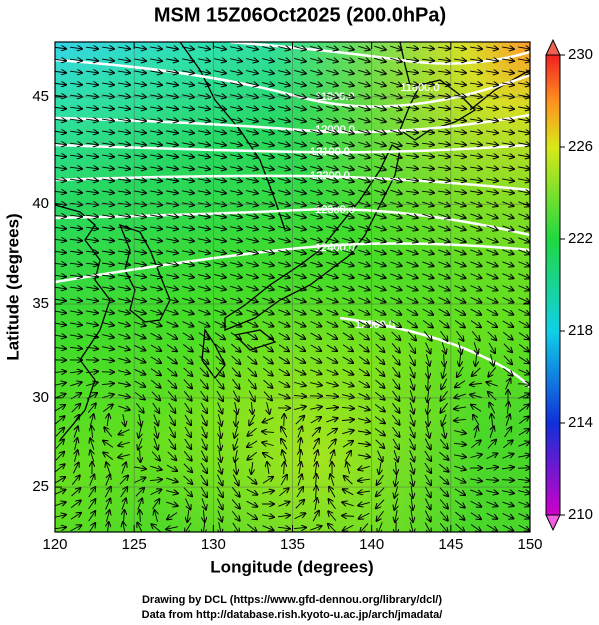 Image resolution: width=599 pixels, height=625 pixels. What do you see at coordinates (499, 90) in the screenshot?
I see `coast-kuril` at bounding box center [499, 90].